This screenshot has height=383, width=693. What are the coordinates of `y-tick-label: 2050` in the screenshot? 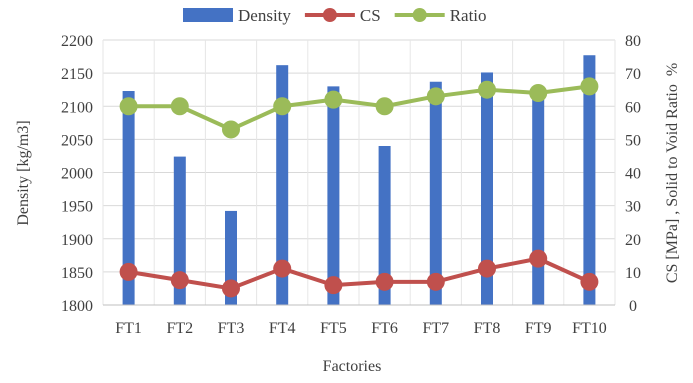 It's located at (77, 140).